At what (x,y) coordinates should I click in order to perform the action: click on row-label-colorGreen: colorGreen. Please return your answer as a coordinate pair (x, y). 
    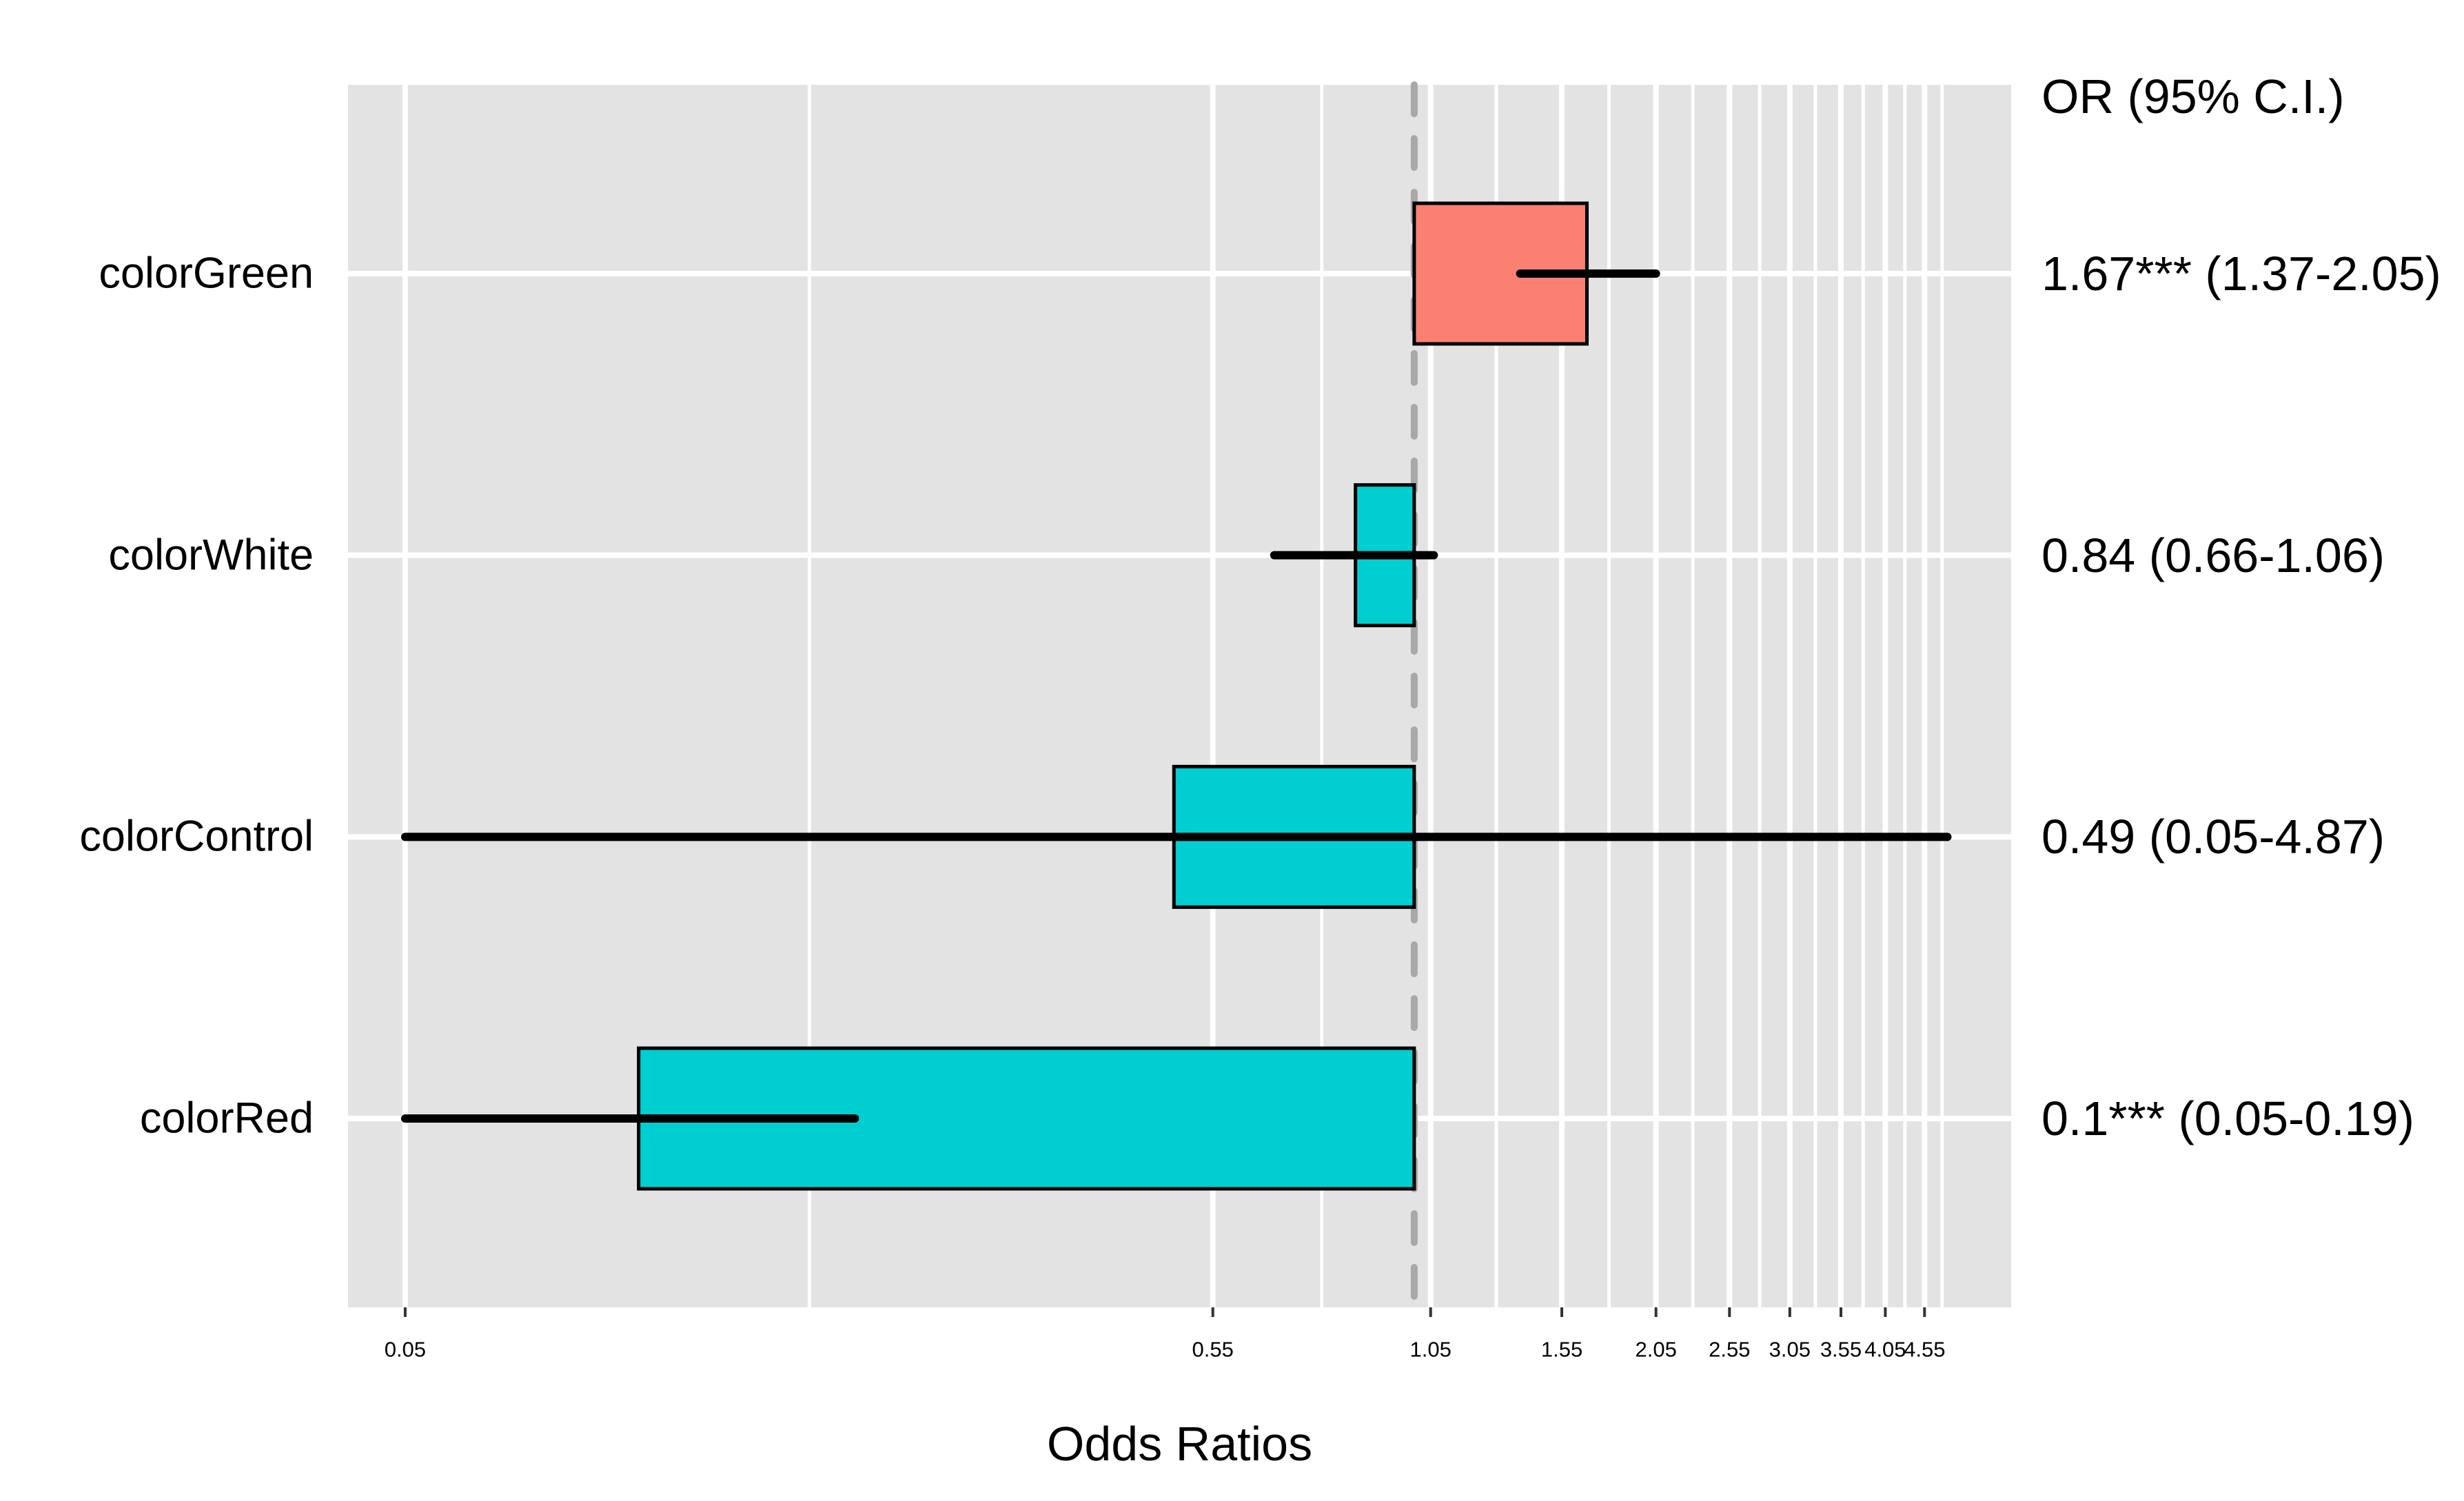
    Looking at the image, I should click on (206, 273).